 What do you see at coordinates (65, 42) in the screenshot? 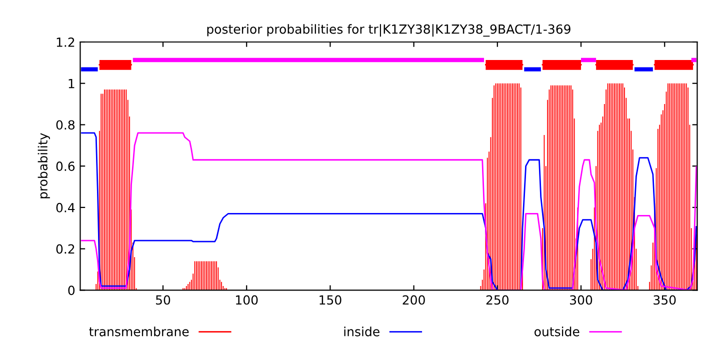
I see `y-tick-label: 1.2` at bounding box center [65, 42].